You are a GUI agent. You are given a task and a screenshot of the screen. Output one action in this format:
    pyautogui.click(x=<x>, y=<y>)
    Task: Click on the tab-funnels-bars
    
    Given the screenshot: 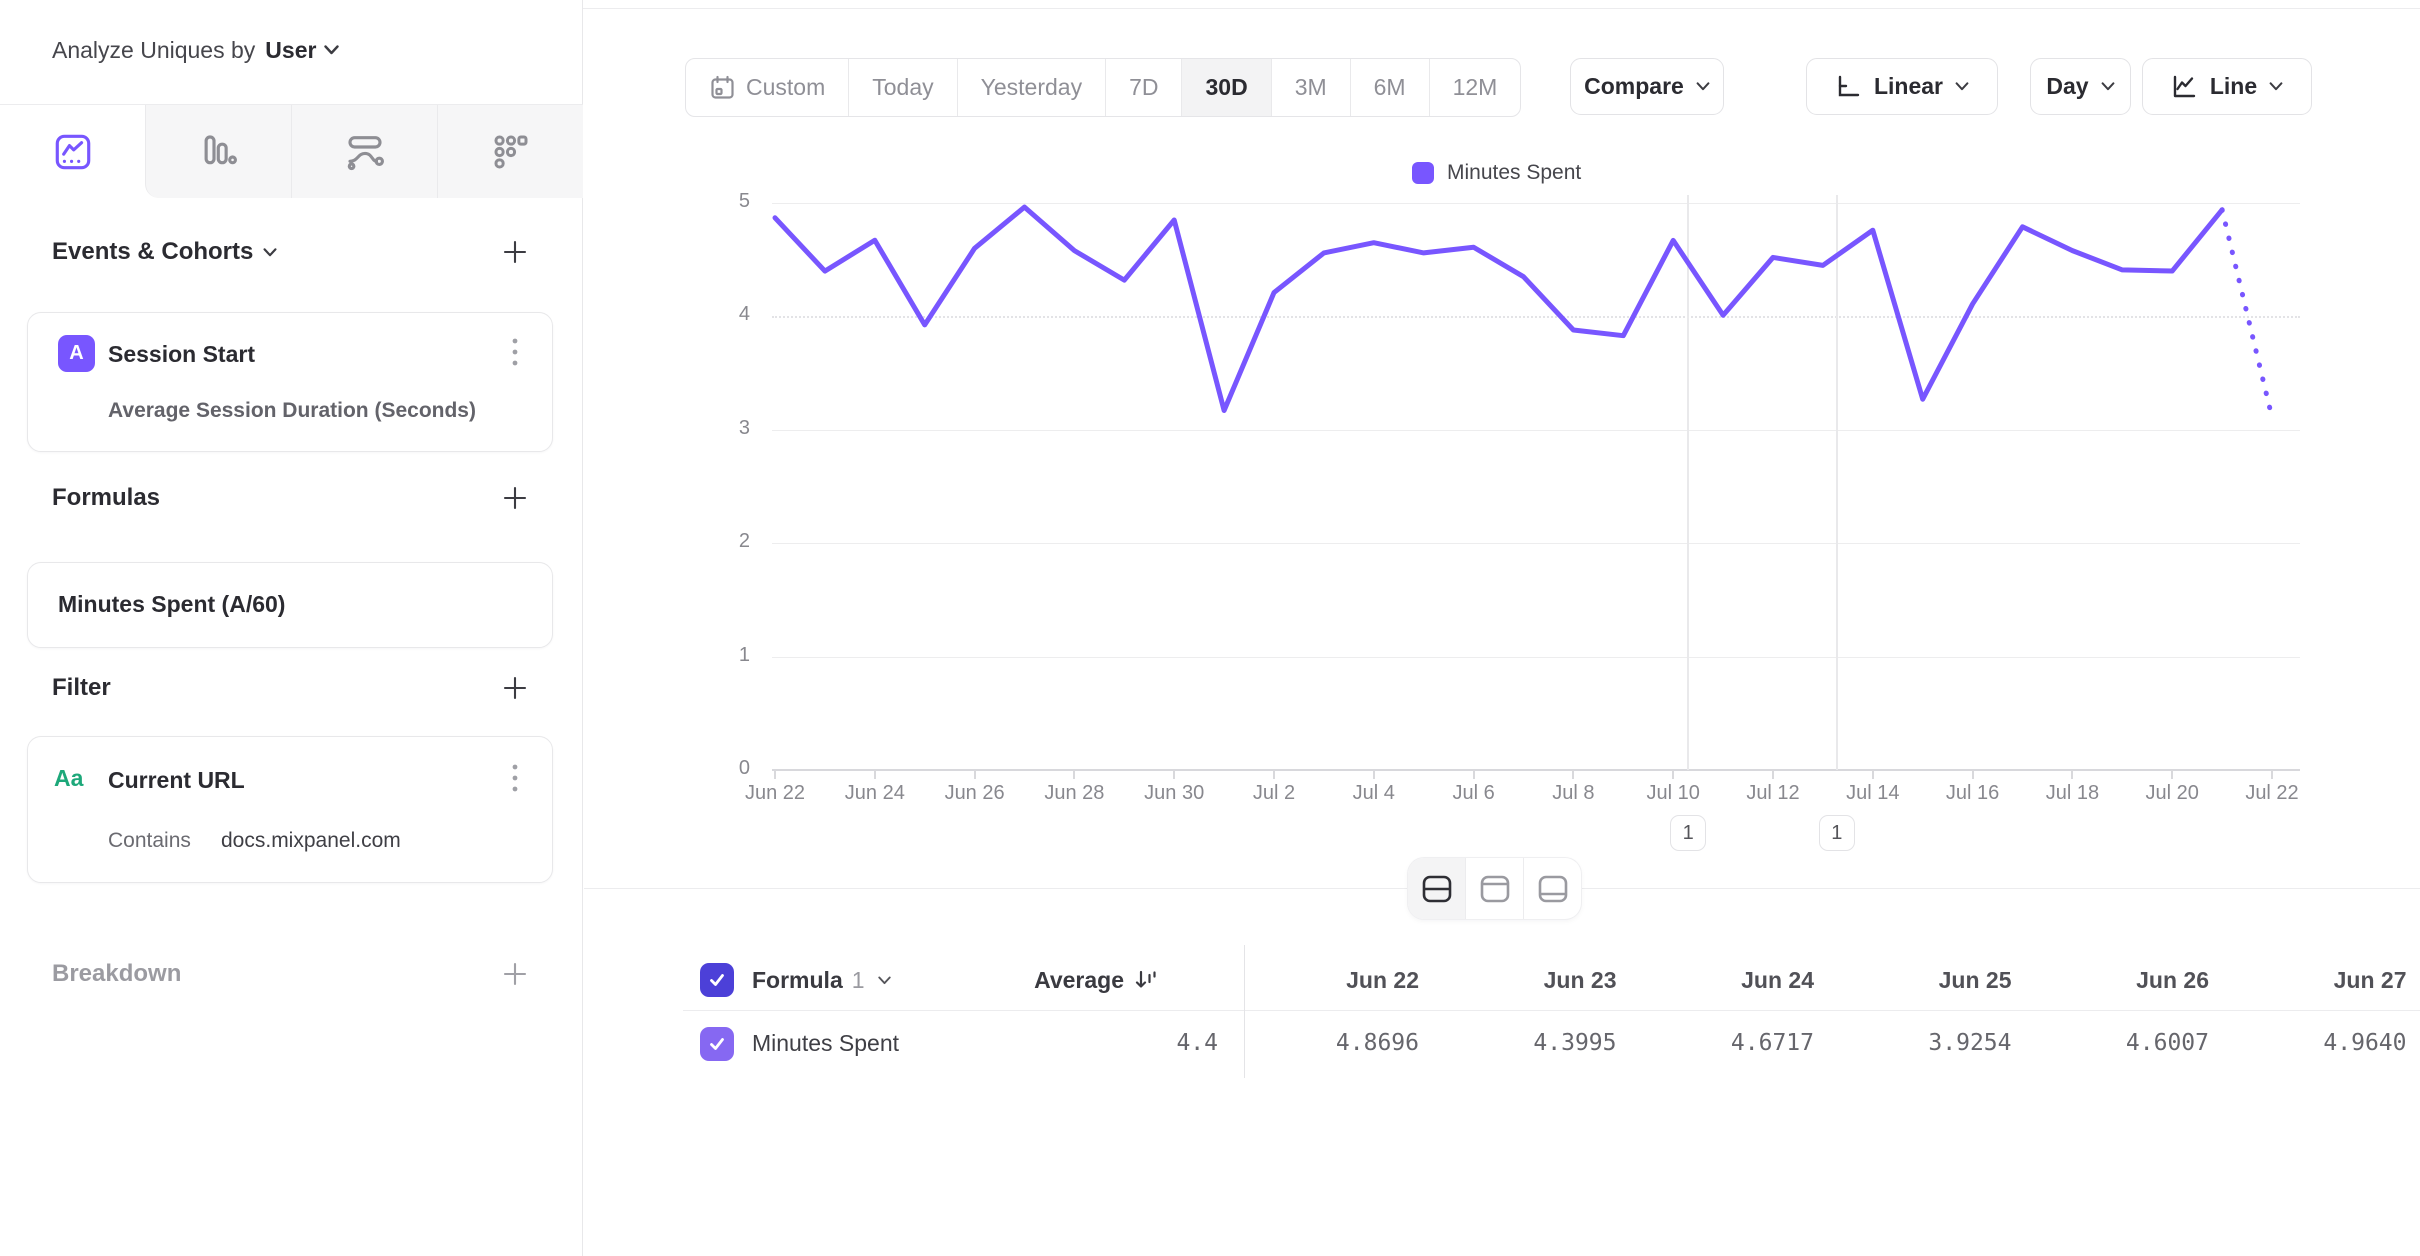 What is the action you would take?
    pyautogui.click(x=218, y=151)
    